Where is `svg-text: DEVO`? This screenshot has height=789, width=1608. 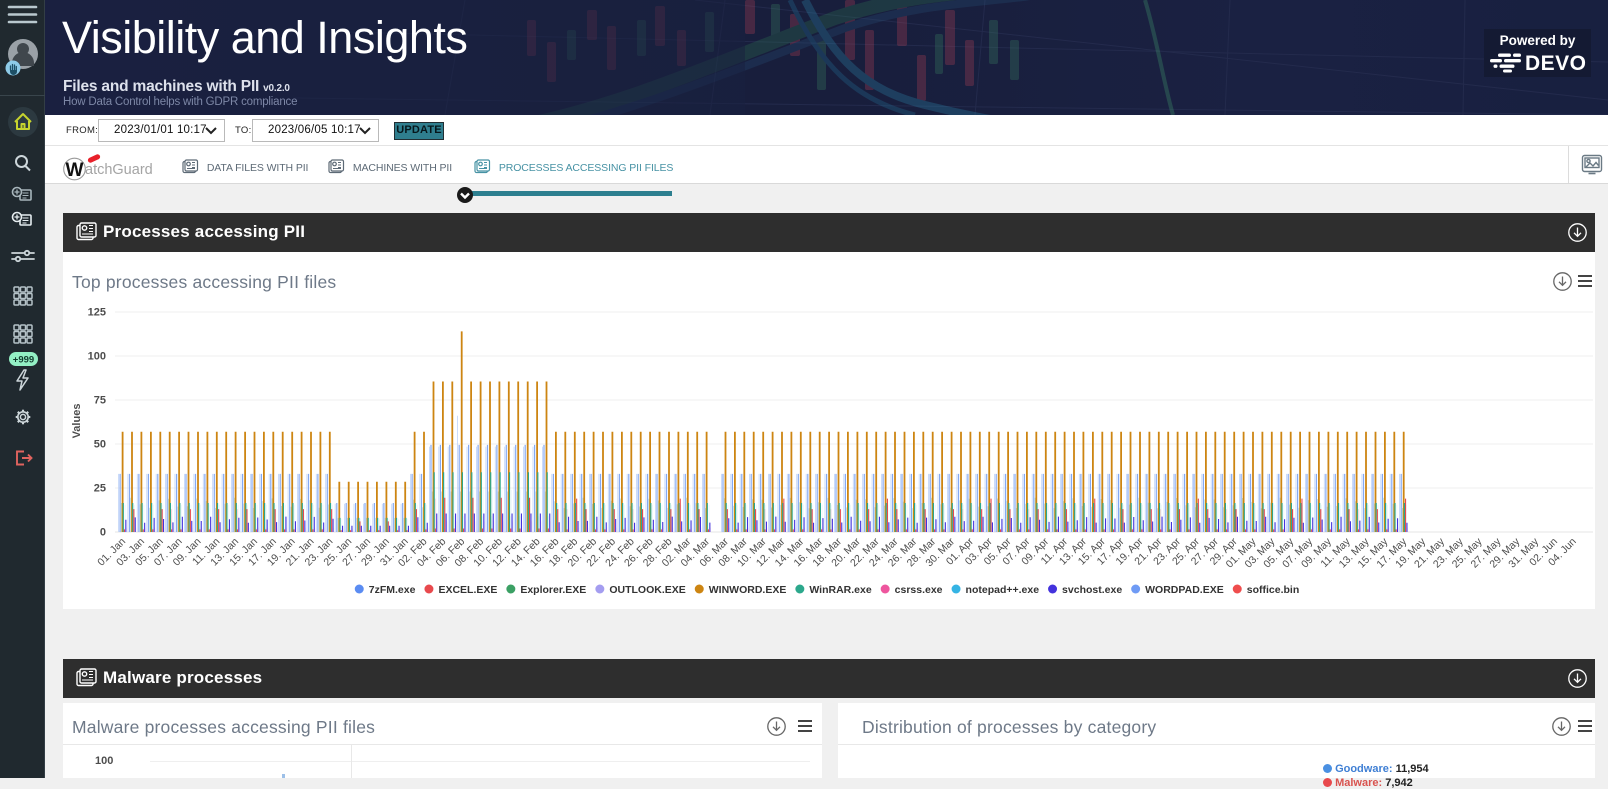
svg-text: DEVO is located at coordinates (1556, 62).